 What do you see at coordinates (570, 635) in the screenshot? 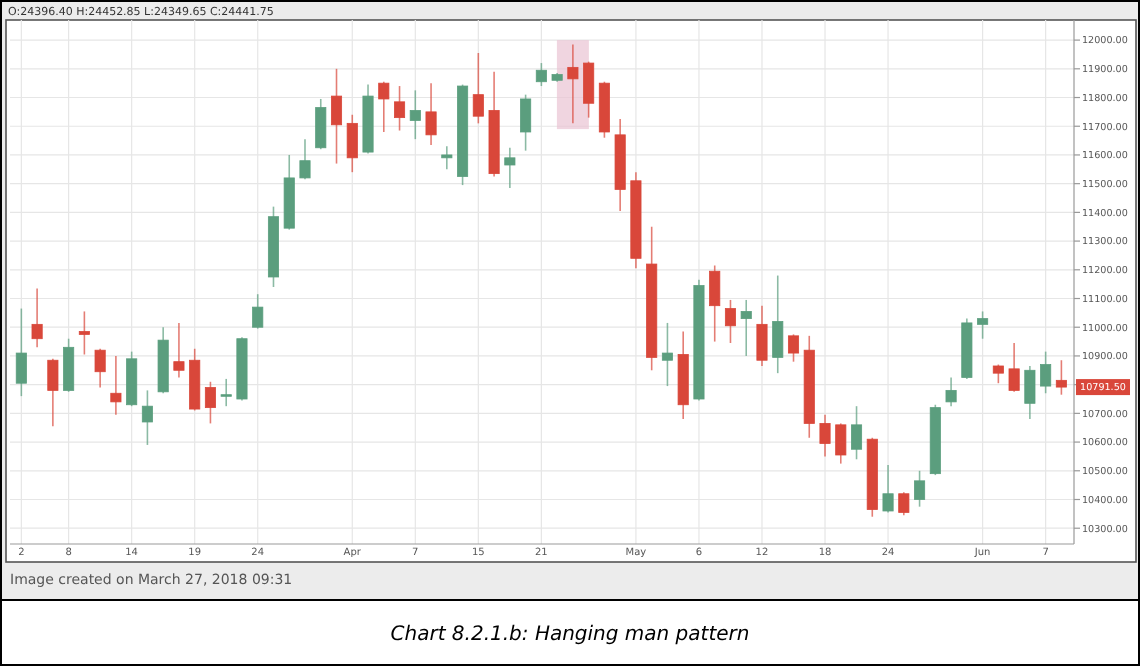
I see `text: Chart 8.2.1.b: Hanging man pattern` at bounding box center [570, 635].